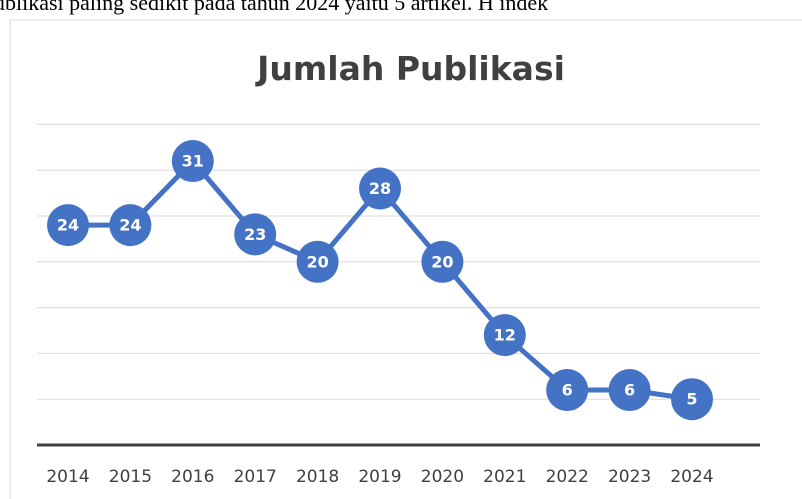 This screenshot has height=499, width=802. Describe the element at coordinates (442, 477) in the screenshot. I see `x-tick-label: 2020` at that location.